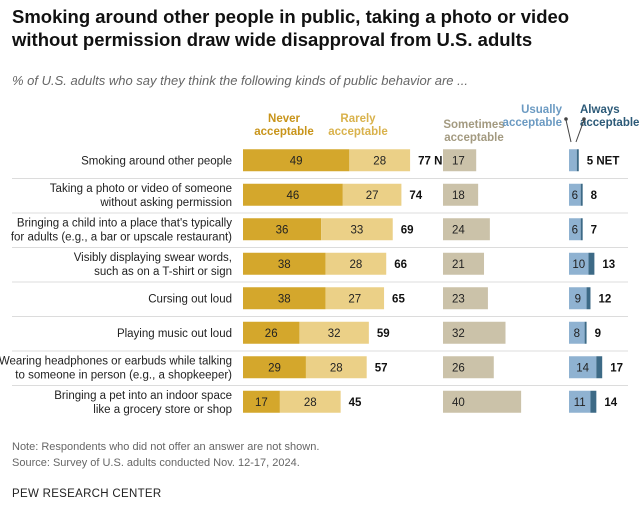 The height and width of the screenshot is (514, 640). Describe the element at coordinates (568, 131) in the screenshot. I see `header-pointer-usually` at that location.